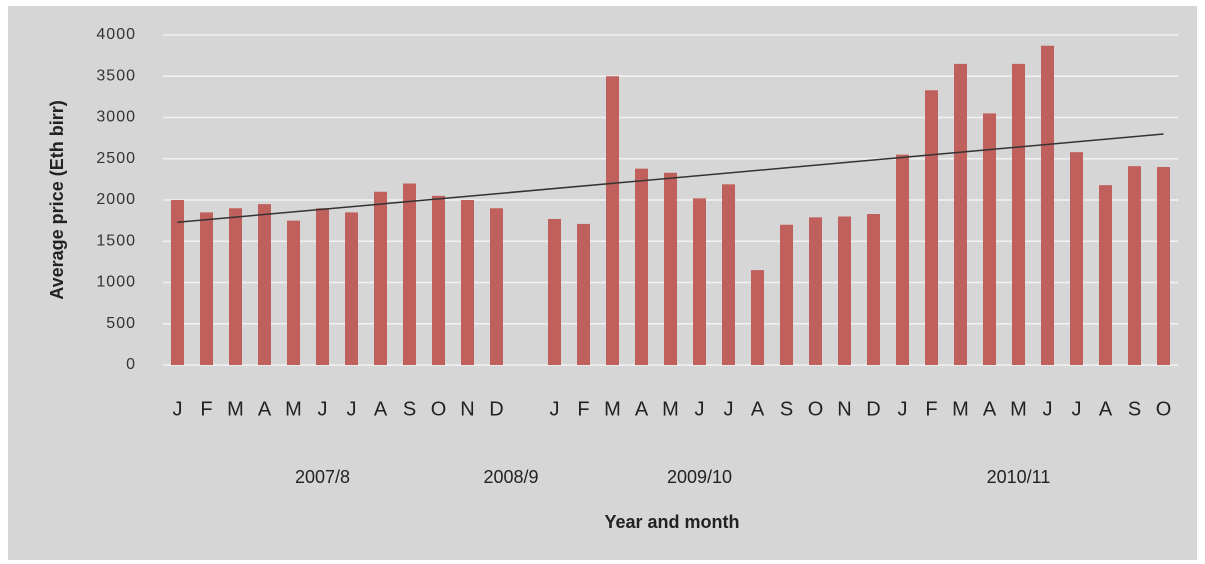  Describe the element at coordinates (116, 34) in the screenshot. I see `y-tick-label: 4000` at that location.